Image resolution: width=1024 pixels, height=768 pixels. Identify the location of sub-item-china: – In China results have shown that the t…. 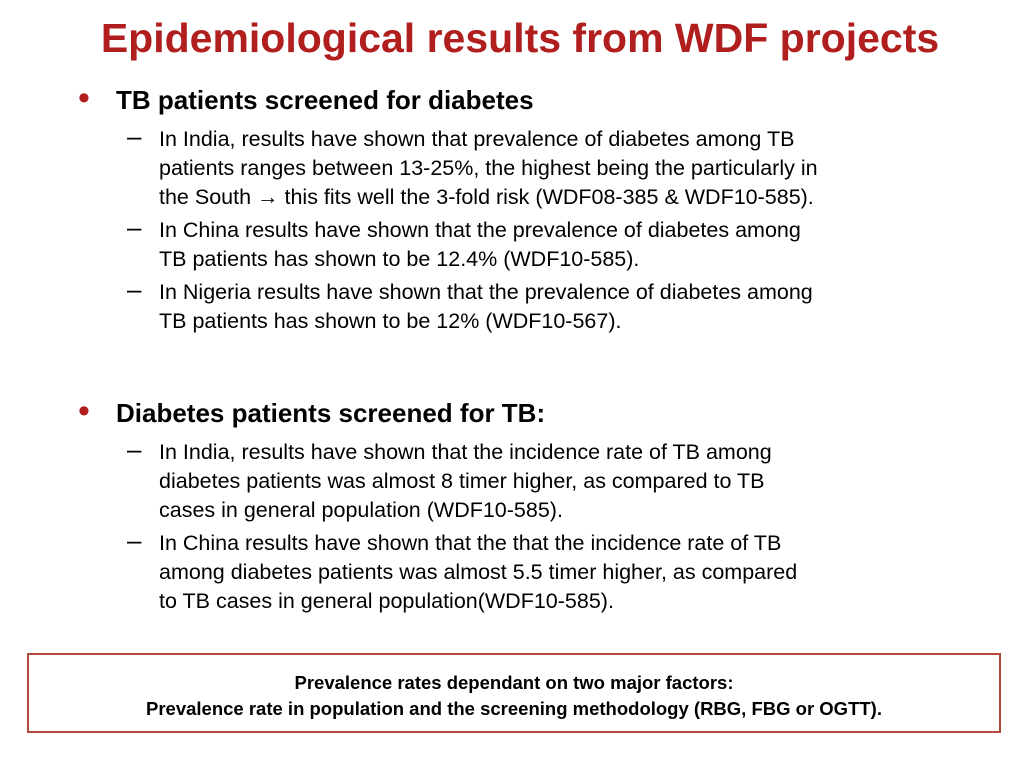
(438, 570).